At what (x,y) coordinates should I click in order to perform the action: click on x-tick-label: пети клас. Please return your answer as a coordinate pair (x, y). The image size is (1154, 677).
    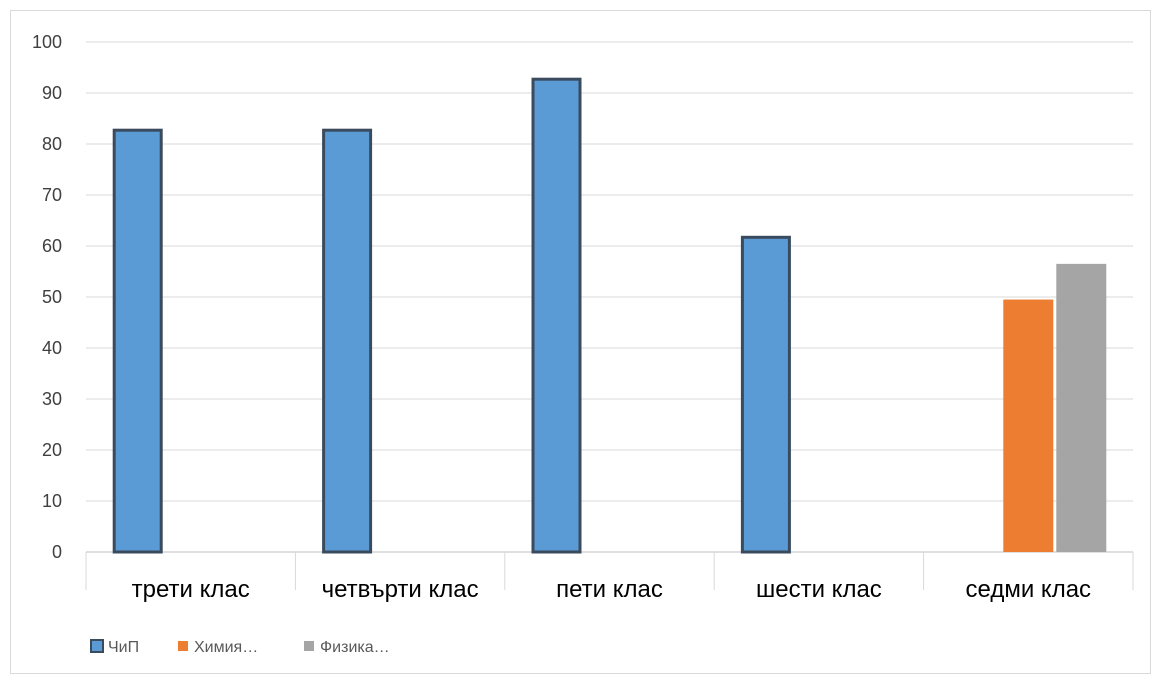
    Looking at the image, I should click on (609, 589).